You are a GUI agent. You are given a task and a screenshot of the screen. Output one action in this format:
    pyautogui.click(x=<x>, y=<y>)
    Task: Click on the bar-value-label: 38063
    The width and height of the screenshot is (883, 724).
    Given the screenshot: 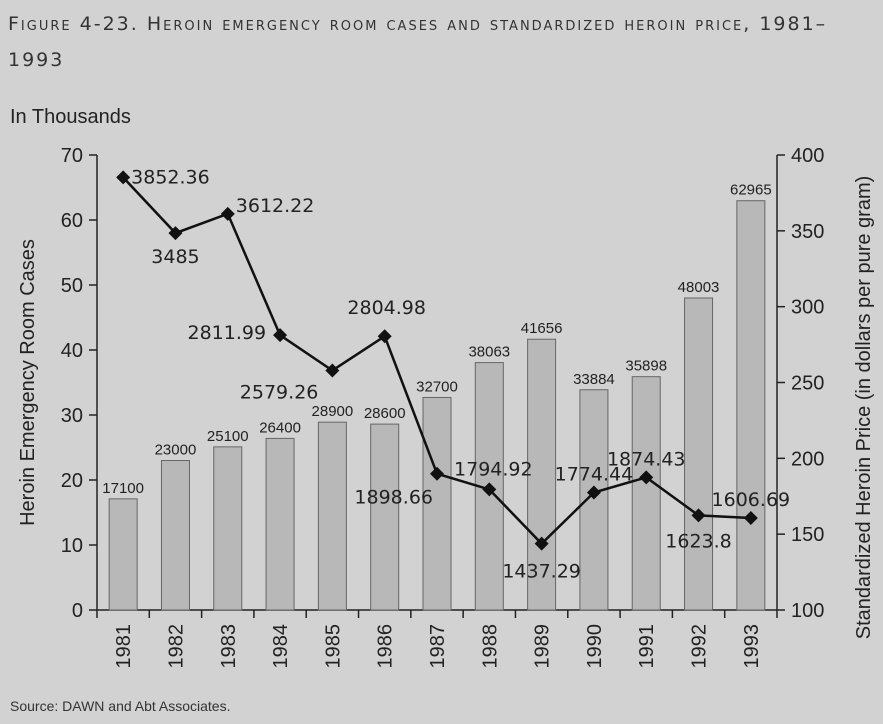 What is the action you would take?
    pyautogui.click(x=489, y=352)
    